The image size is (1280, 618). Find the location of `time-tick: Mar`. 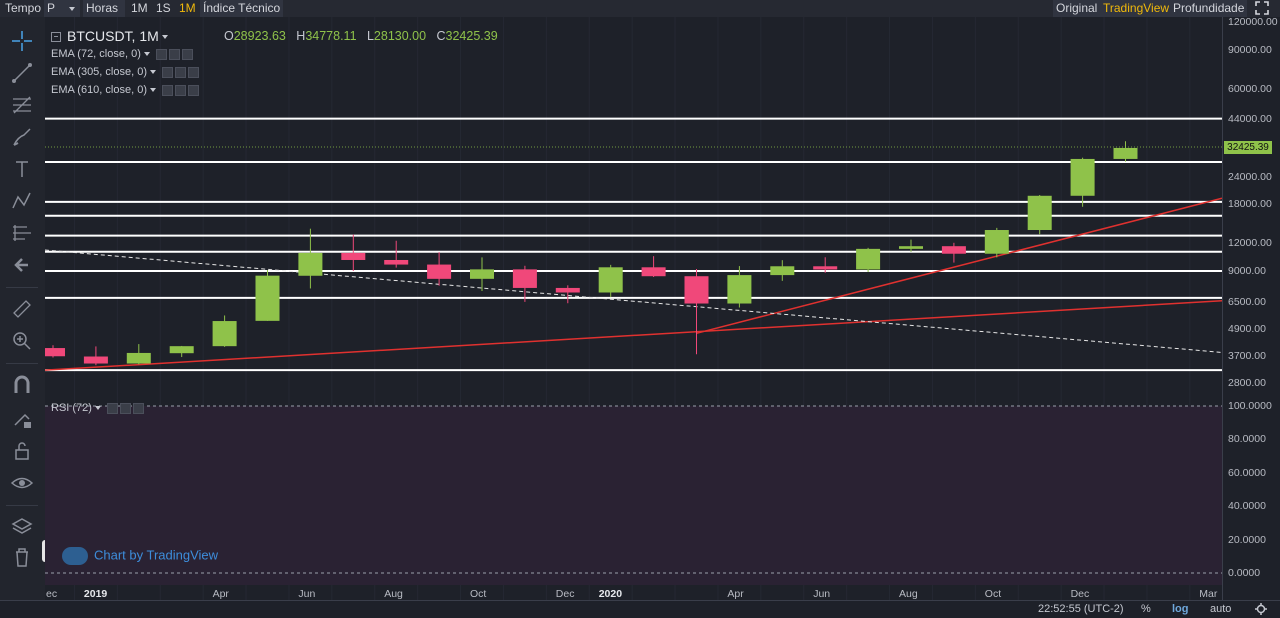

time-tick: Mar is located at coordinates (1208, 594).